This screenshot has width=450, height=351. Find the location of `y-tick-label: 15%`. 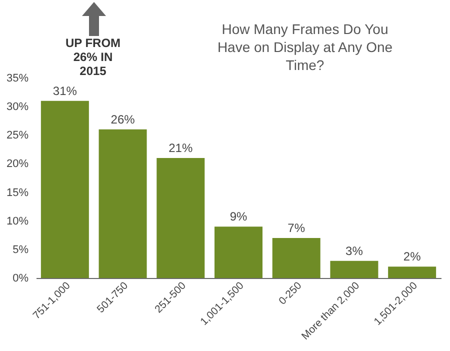

y-tick-label: 15% is located at coordinates (17, 192).